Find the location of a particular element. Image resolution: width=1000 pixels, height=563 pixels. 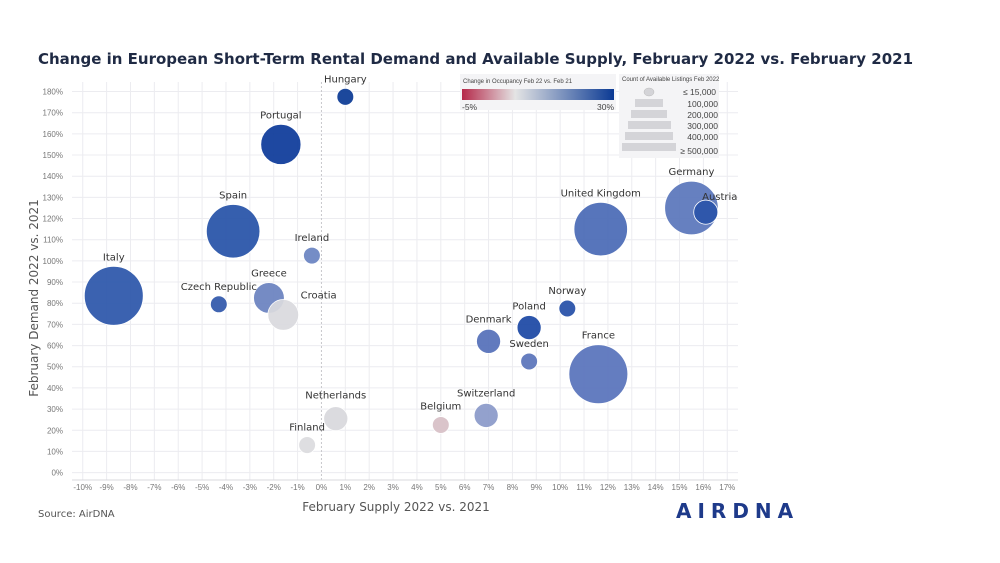

x-tick-label: 7% is located at coordinates (489, 487).